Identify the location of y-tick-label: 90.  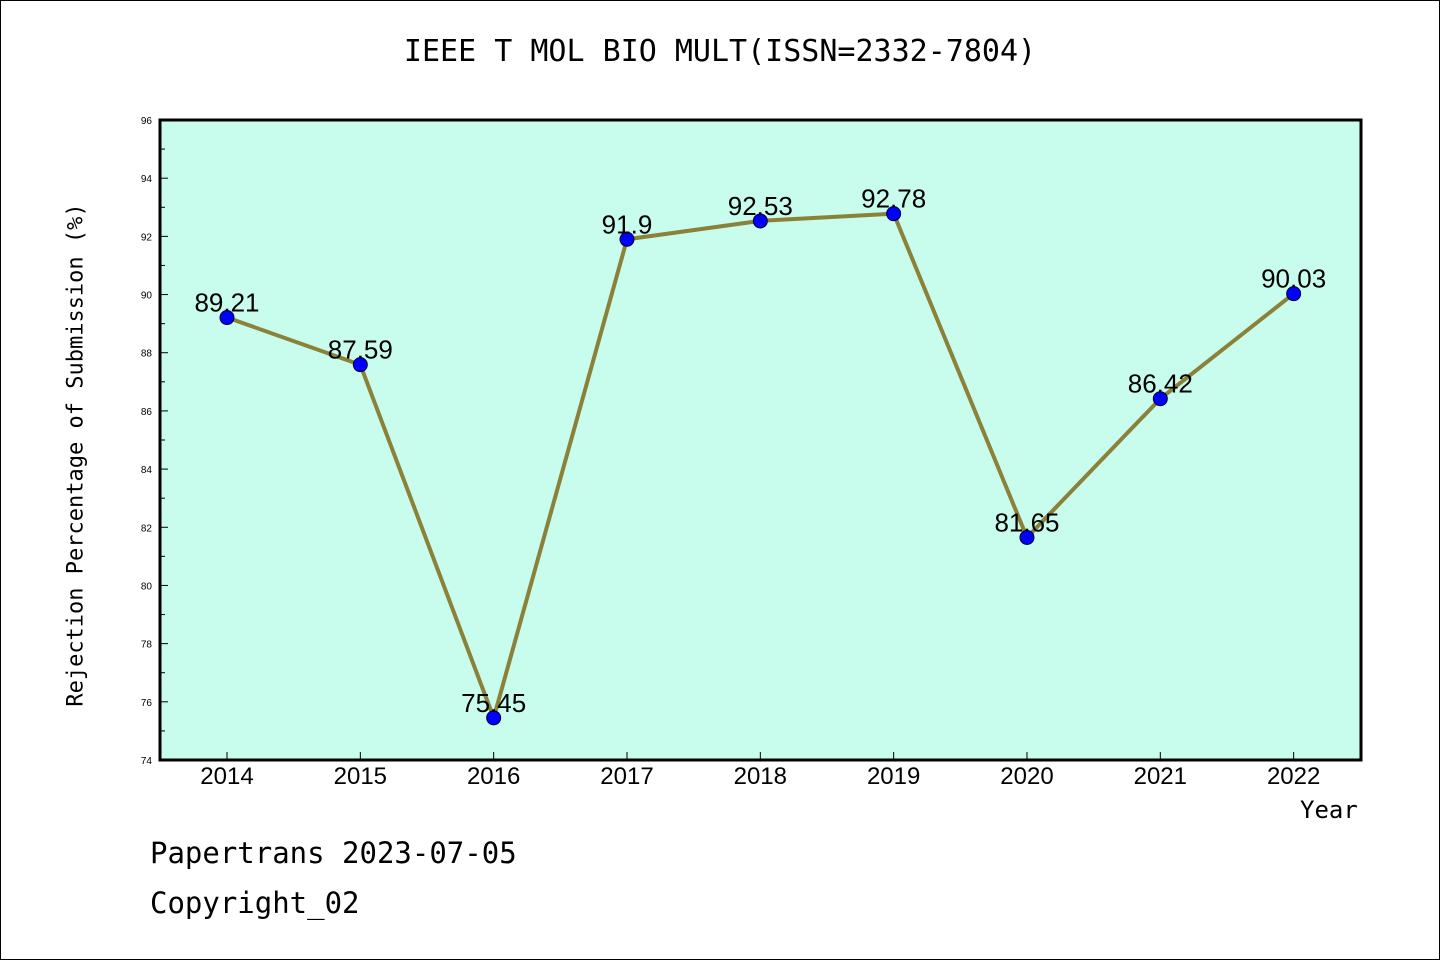
(147, 296).